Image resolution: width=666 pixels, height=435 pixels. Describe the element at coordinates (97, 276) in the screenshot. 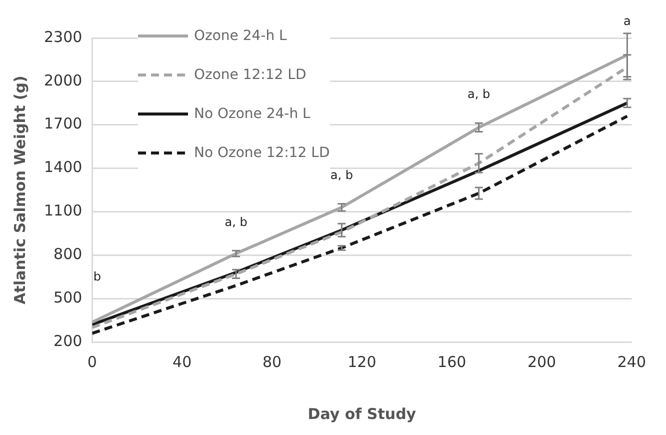

I see `annotation: b` at that location.